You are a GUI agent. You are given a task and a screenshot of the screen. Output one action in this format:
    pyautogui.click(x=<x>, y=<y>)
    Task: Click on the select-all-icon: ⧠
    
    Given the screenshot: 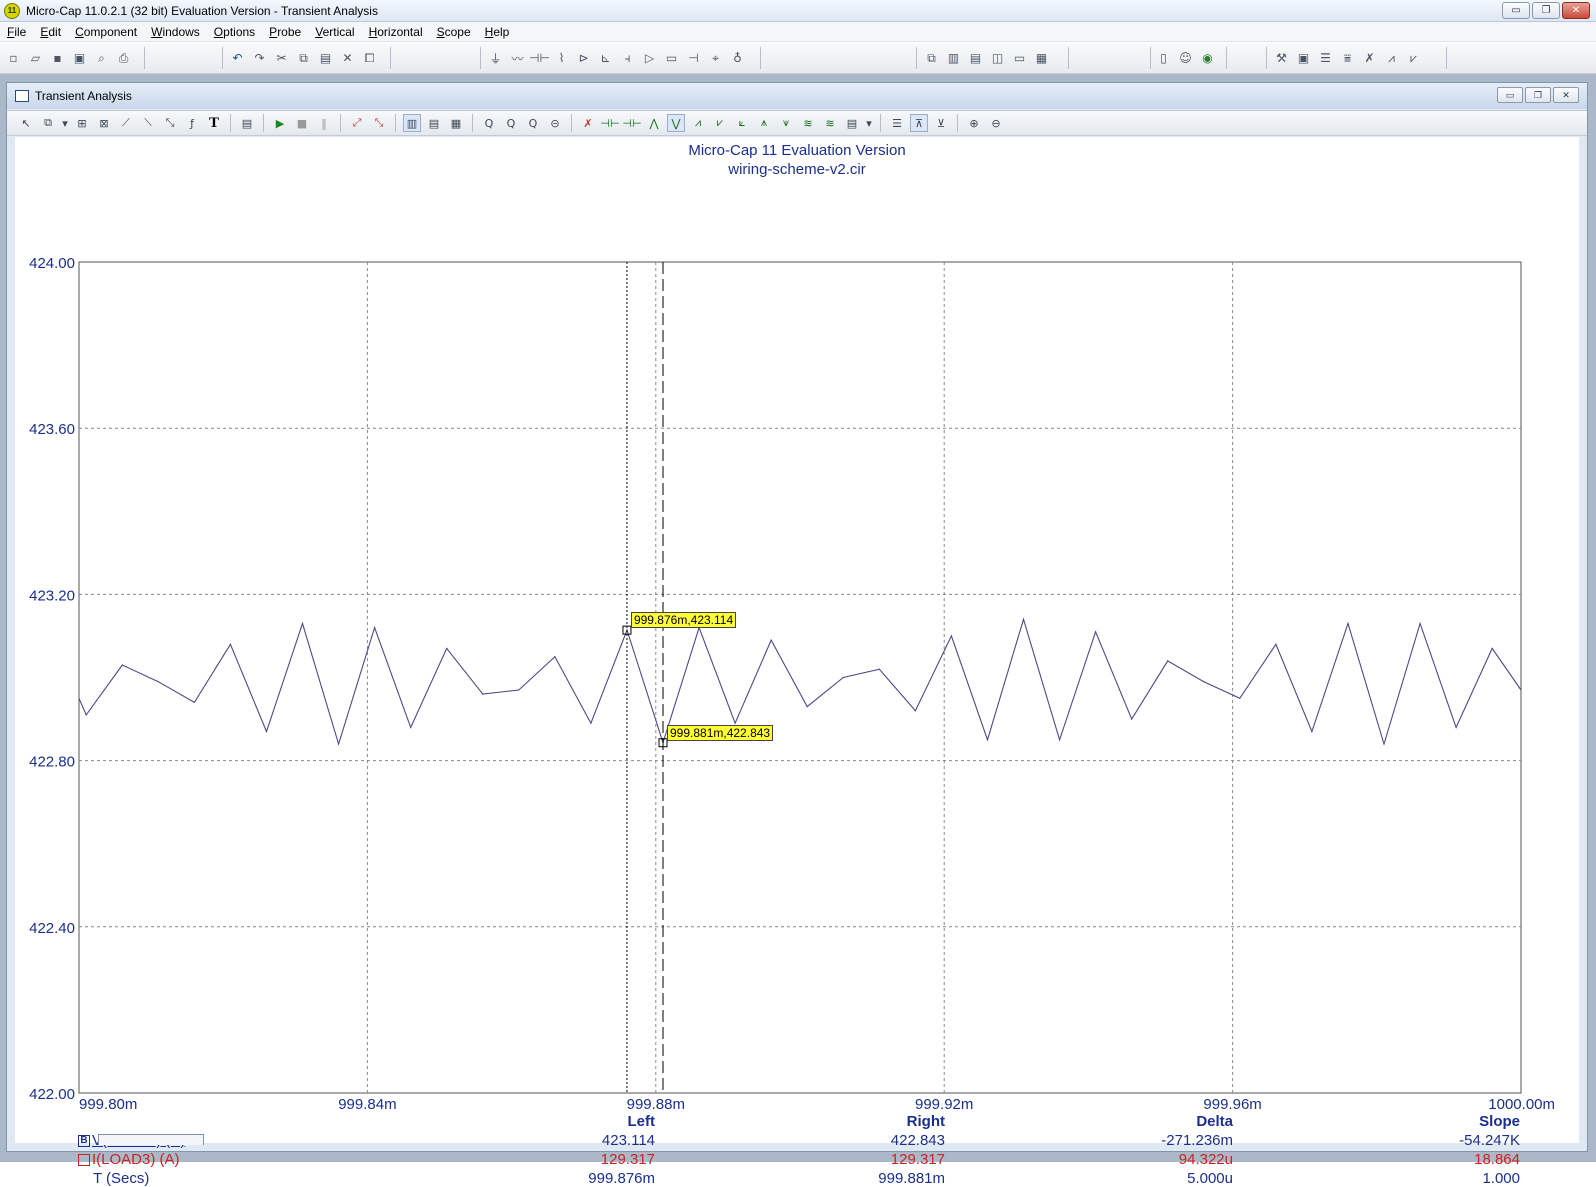 What is the action you would take?
    pyautogui.click(x=369, y=57)
    